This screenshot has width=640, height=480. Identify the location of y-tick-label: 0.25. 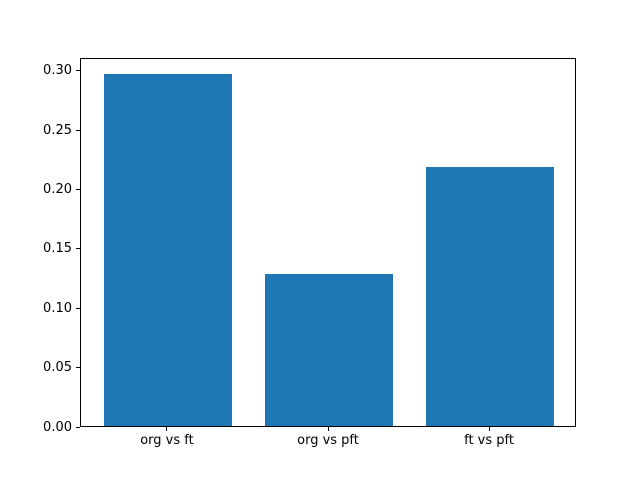
(57, 130).